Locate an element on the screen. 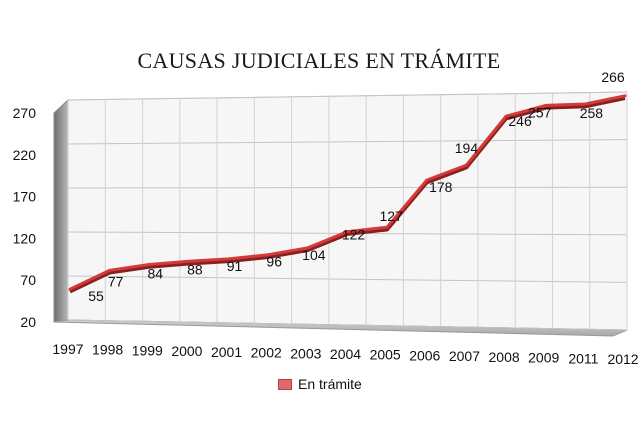 This screenshot has width=638, height=433. data-label: 122 is located at coordinates (354, 235).